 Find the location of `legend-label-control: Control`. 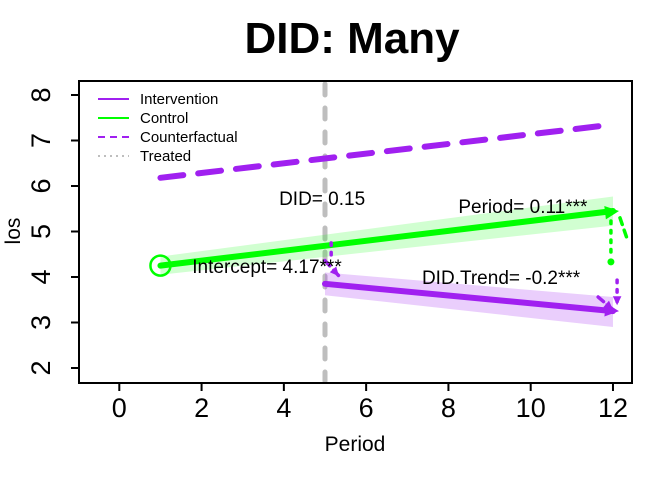

legend-label-control: Control is located at coordinates (164, 118).